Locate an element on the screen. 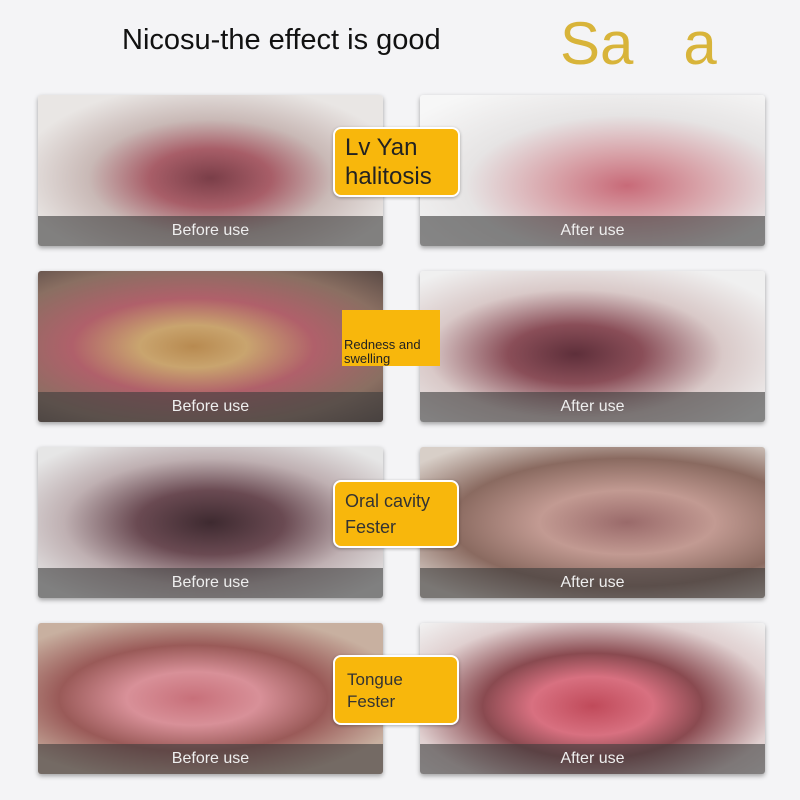  before-photo-4: Before use is located at coordinates (210, 698).